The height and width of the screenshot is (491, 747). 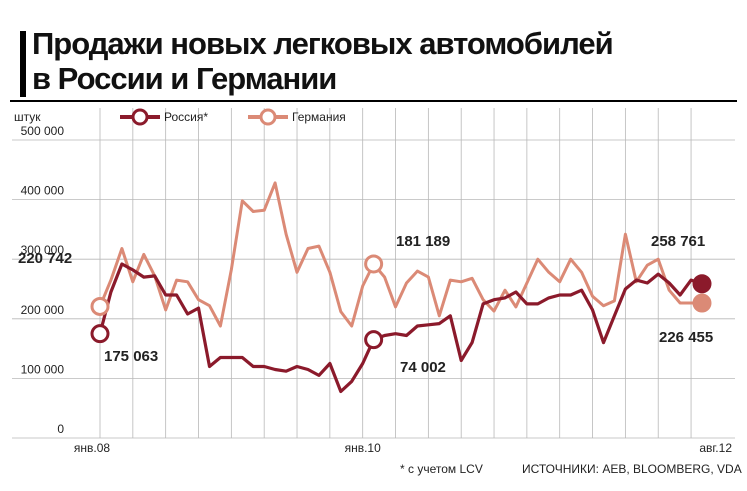 What do you see at coordinates (678, 241) in the screenshot?
I see `data-label: 258 761` at bounding box center [678, 241].